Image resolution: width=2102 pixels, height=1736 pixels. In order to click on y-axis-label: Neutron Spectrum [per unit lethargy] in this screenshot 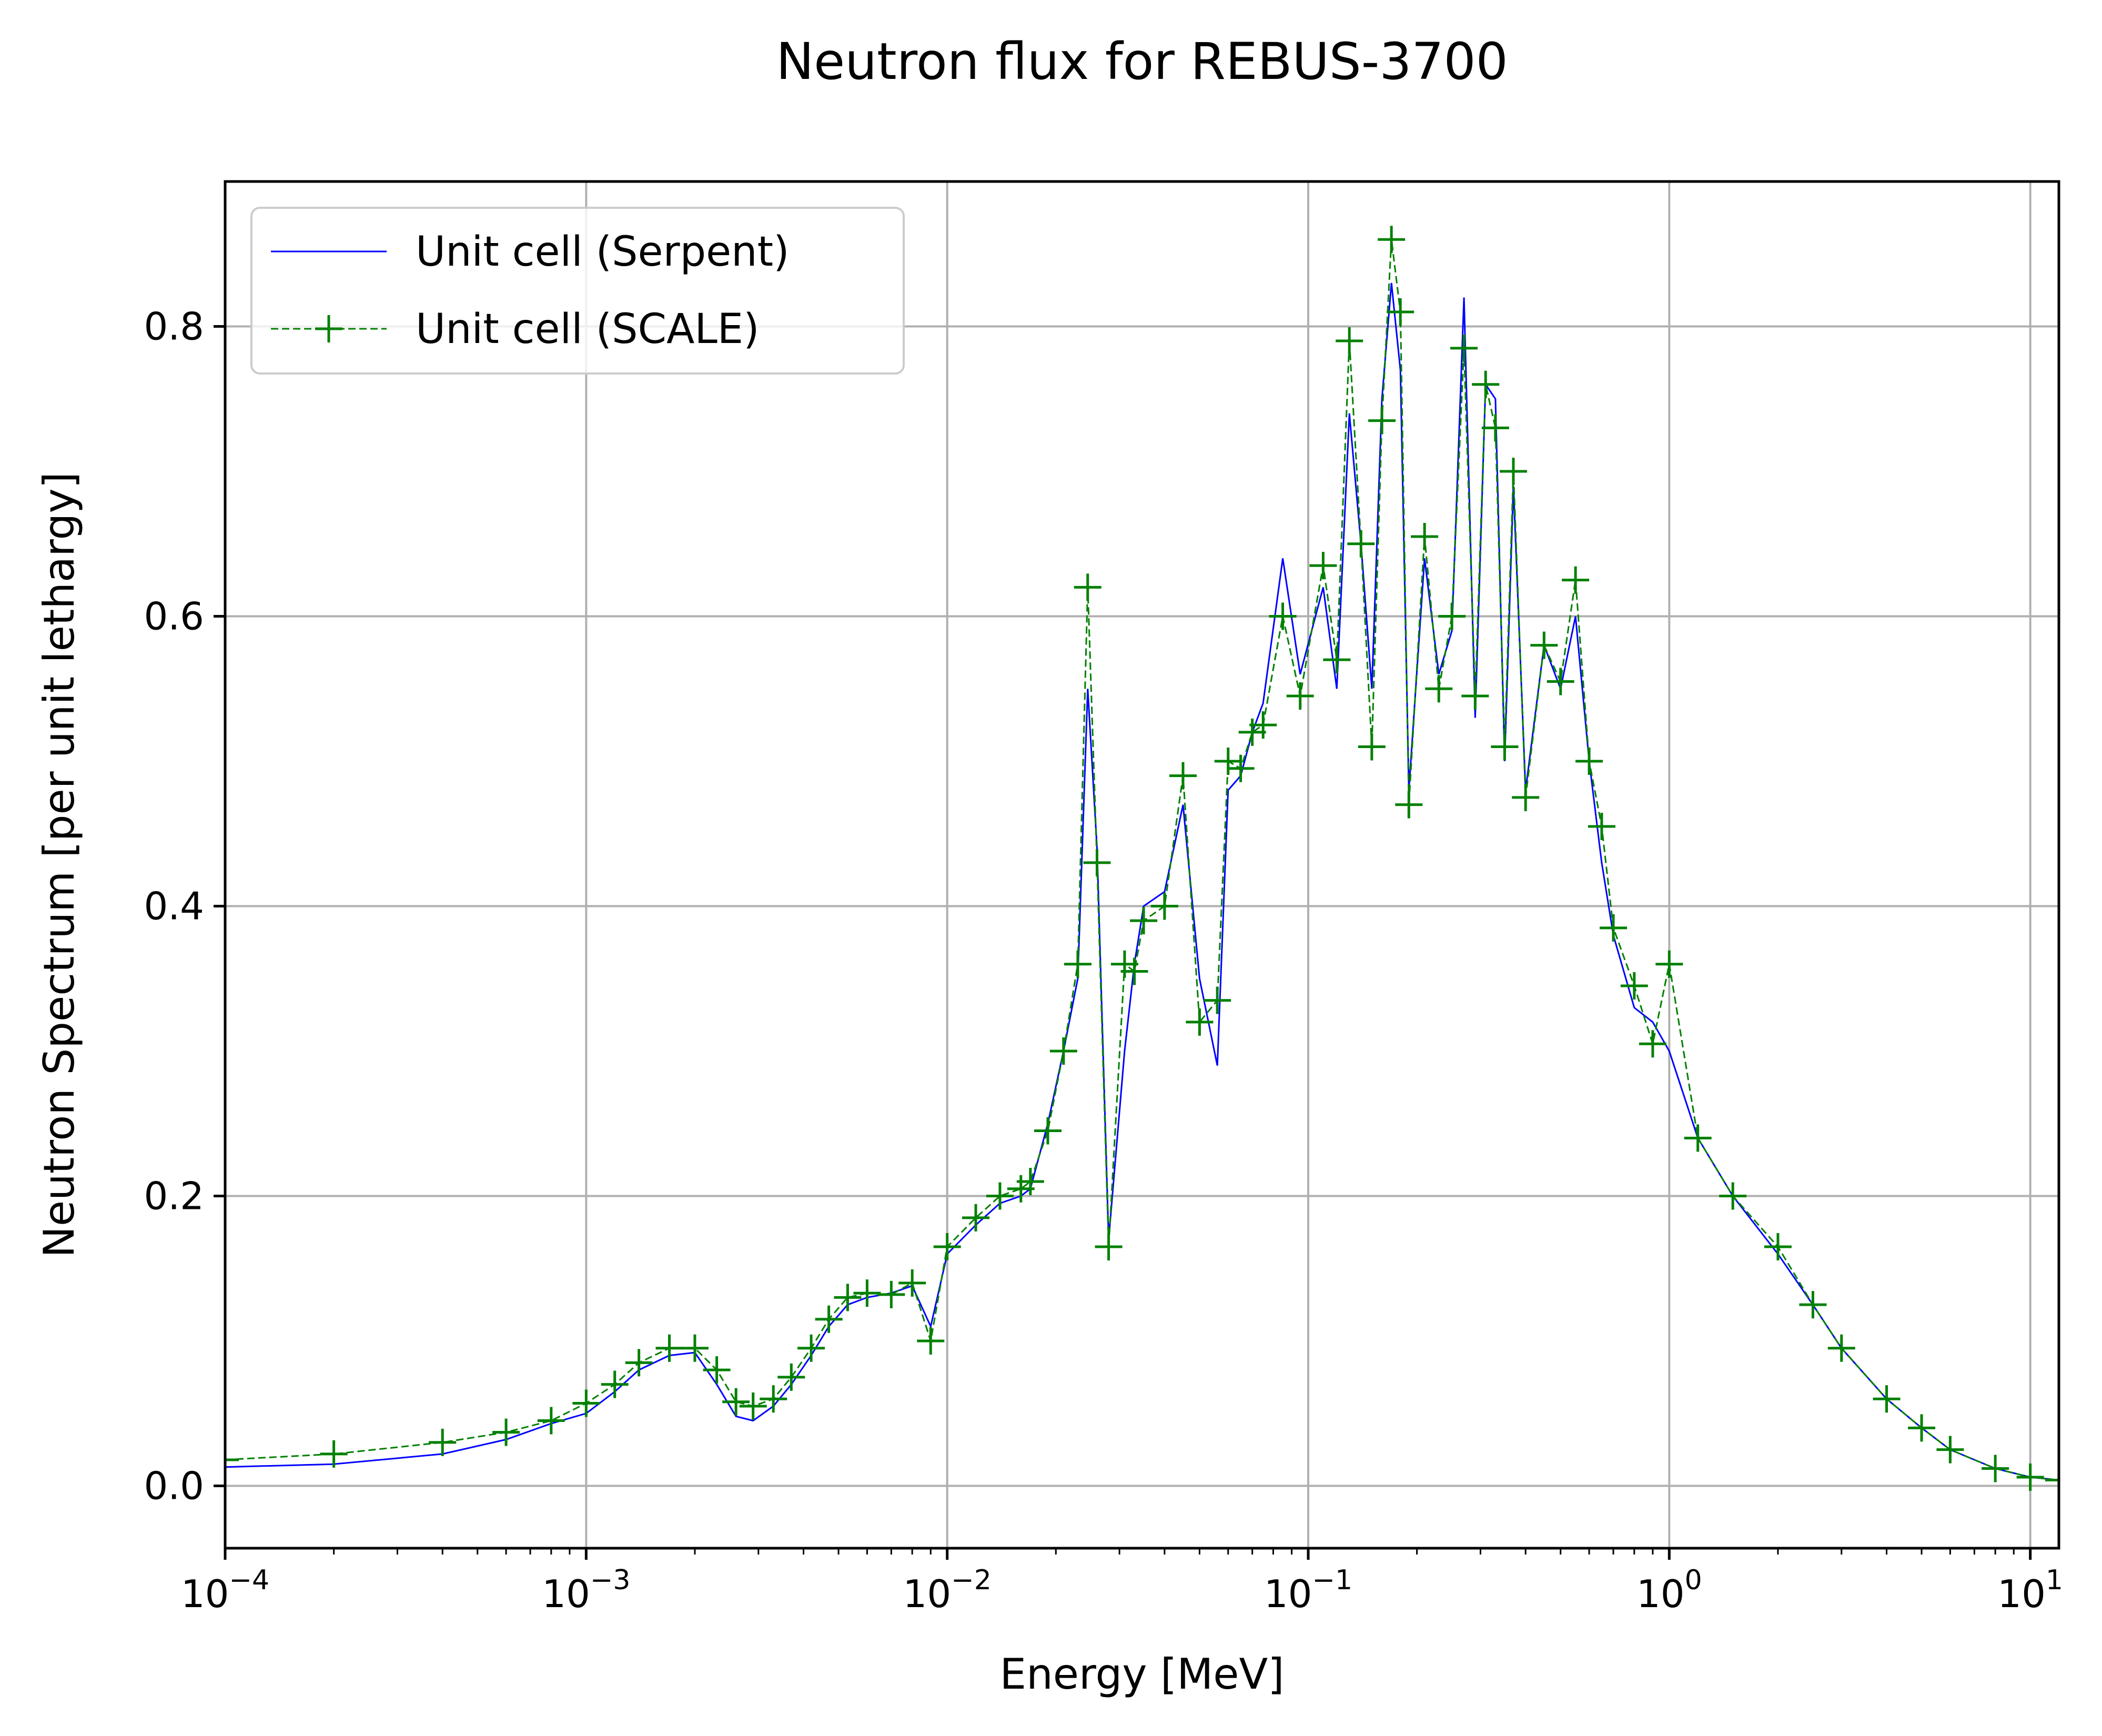, I will do `click(59, 865)`.